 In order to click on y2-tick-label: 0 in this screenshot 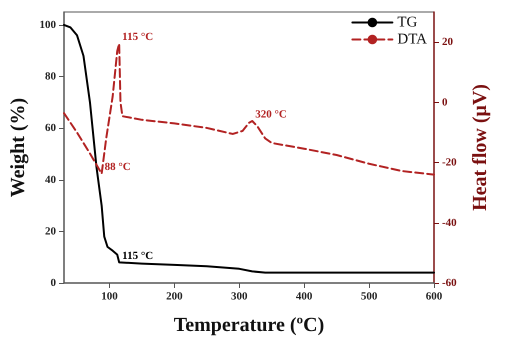, I will do `click(445, 102)`.